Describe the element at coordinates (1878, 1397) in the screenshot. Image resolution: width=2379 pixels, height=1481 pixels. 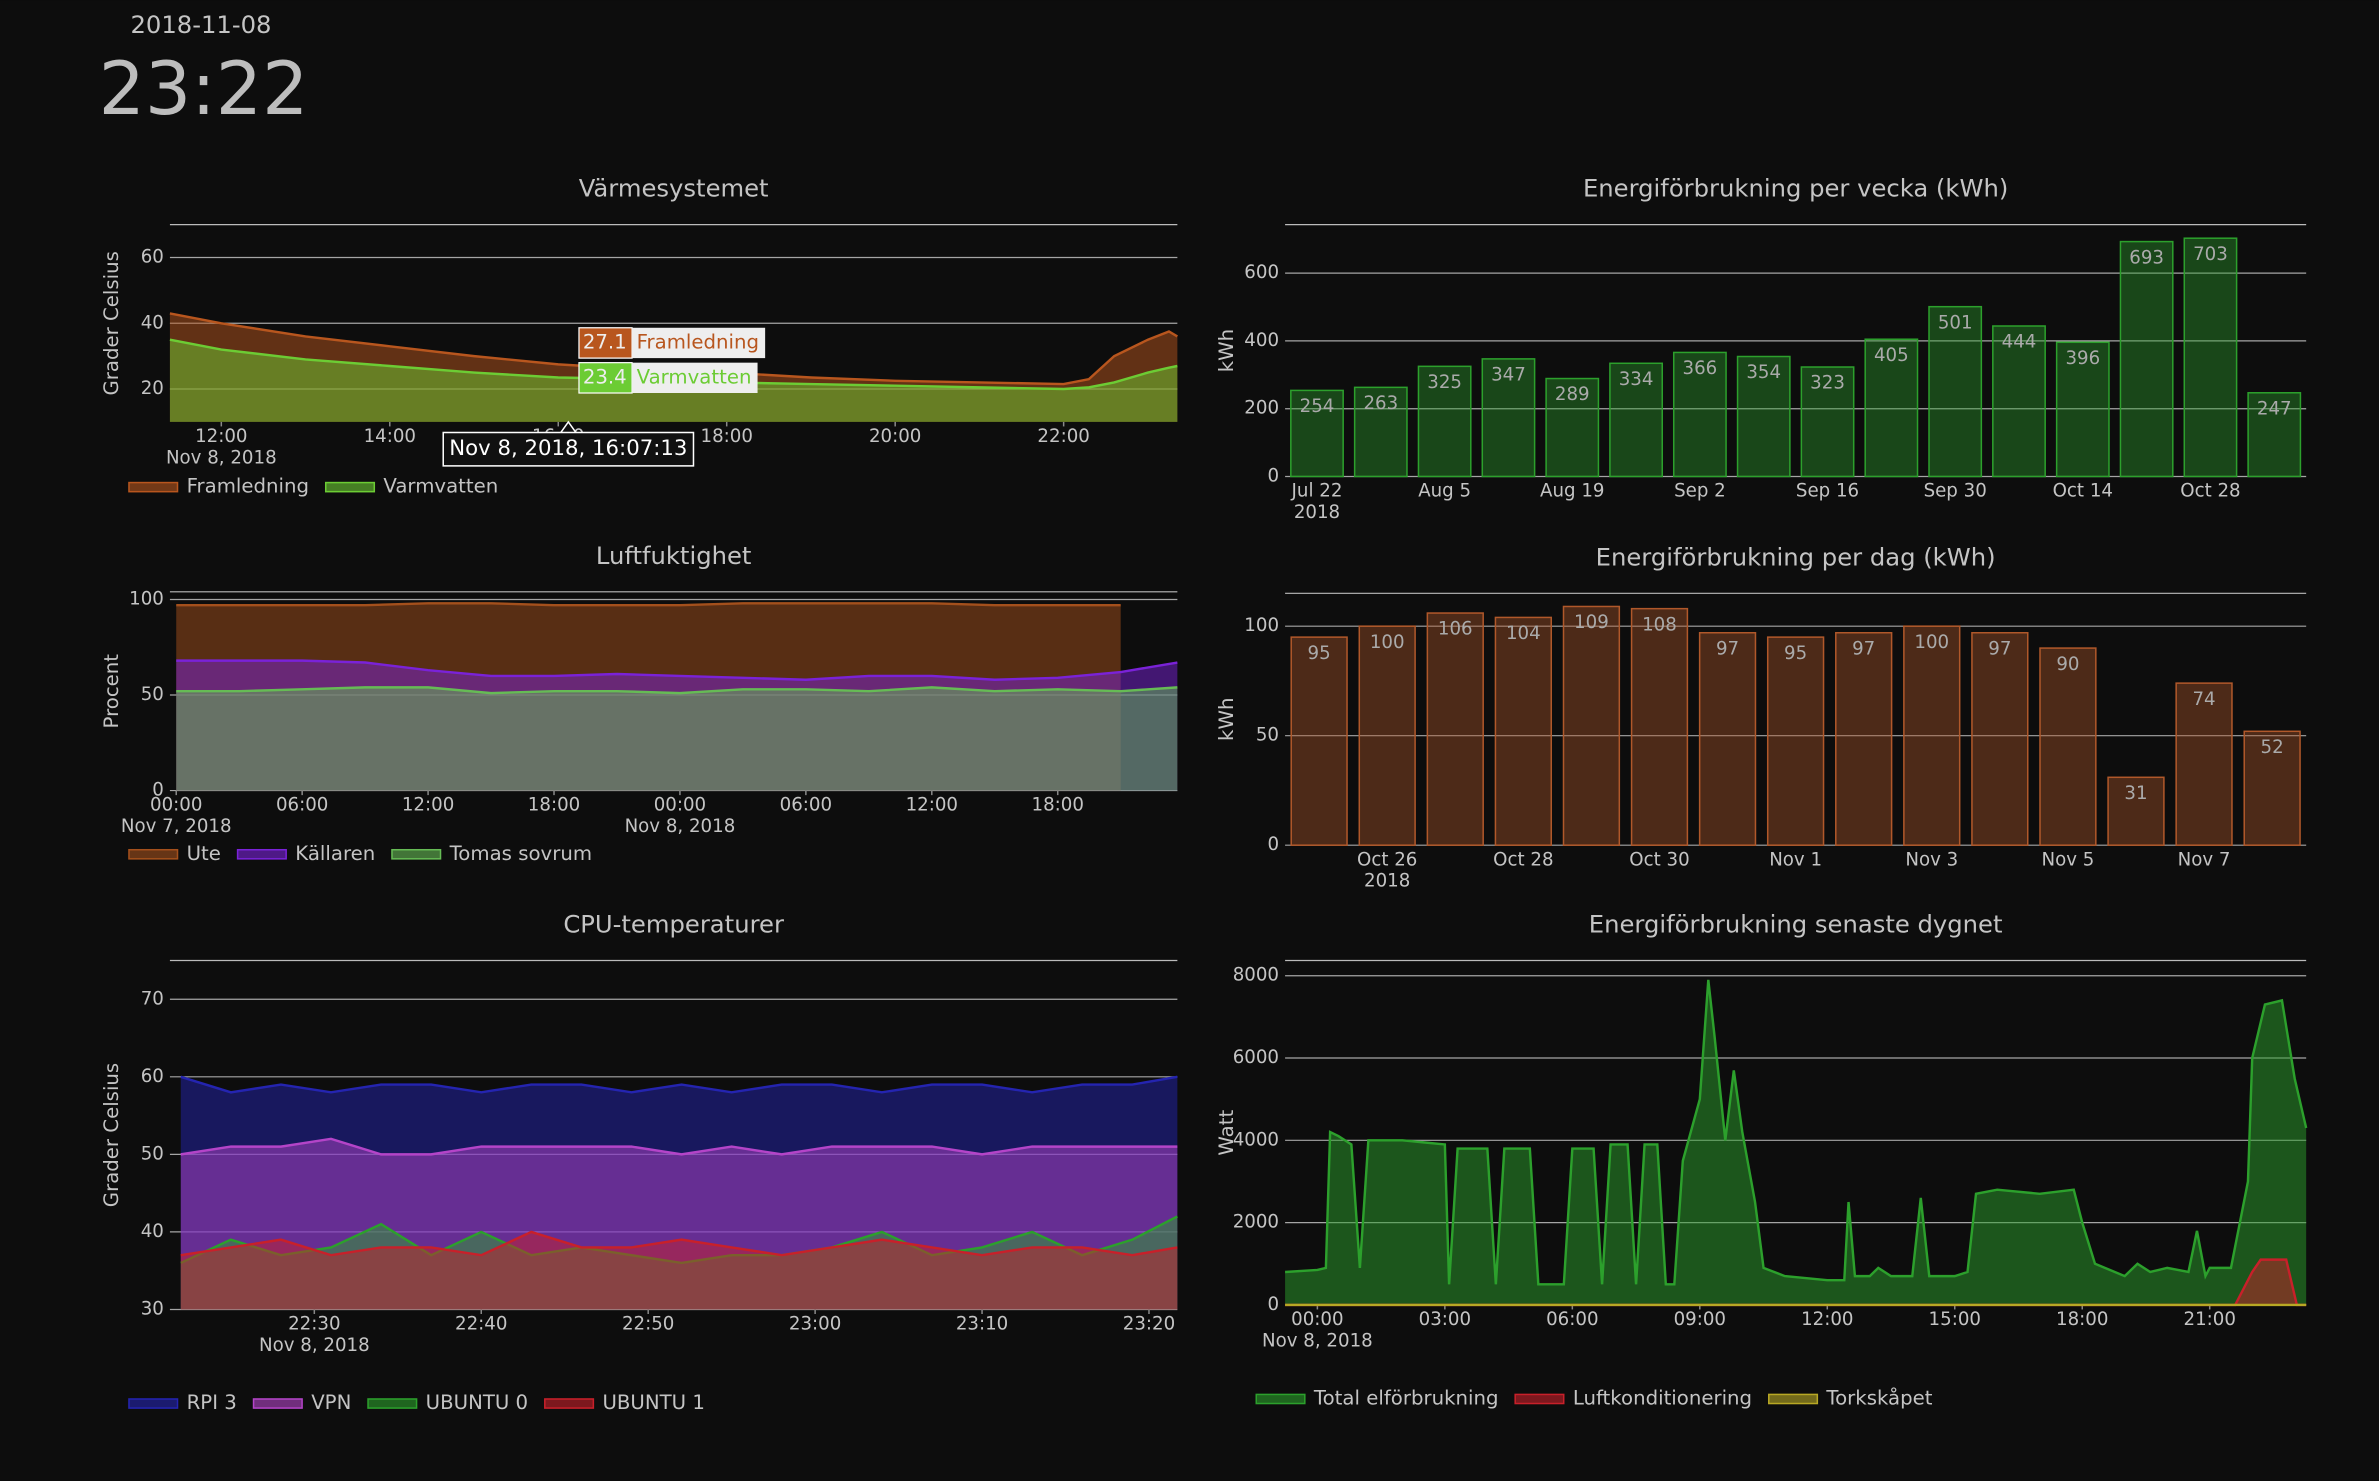
I see `legend-label: Torkskåpet` at that location.